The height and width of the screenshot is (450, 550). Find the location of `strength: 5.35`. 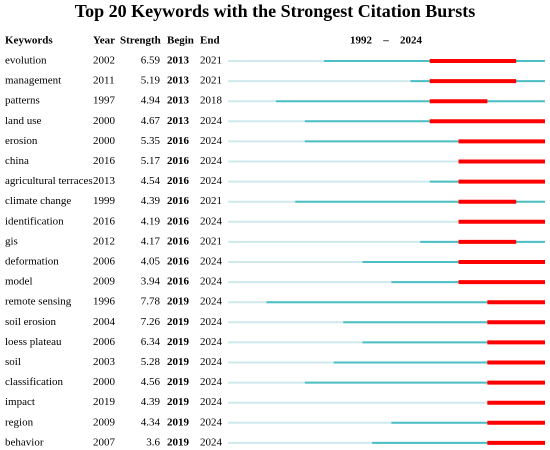

strength: 5.35 is located at coordinates (151, 141).